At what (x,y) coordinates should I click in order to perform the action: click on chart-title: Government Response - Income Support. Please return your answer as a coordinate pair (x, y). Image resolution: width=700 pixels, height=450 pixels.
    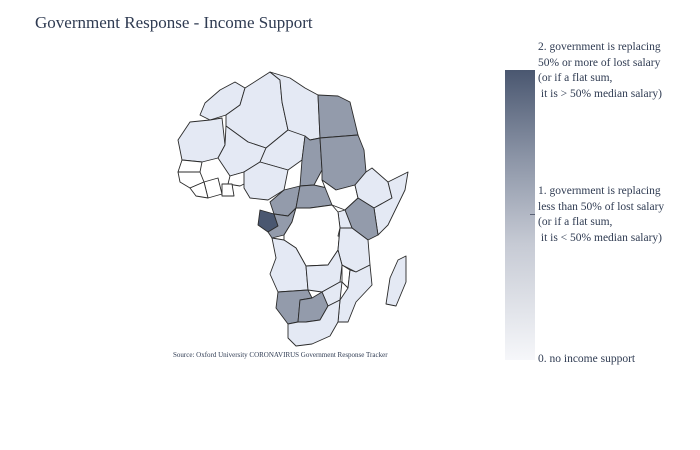
    Looking at the image, I should click on (174, 22).